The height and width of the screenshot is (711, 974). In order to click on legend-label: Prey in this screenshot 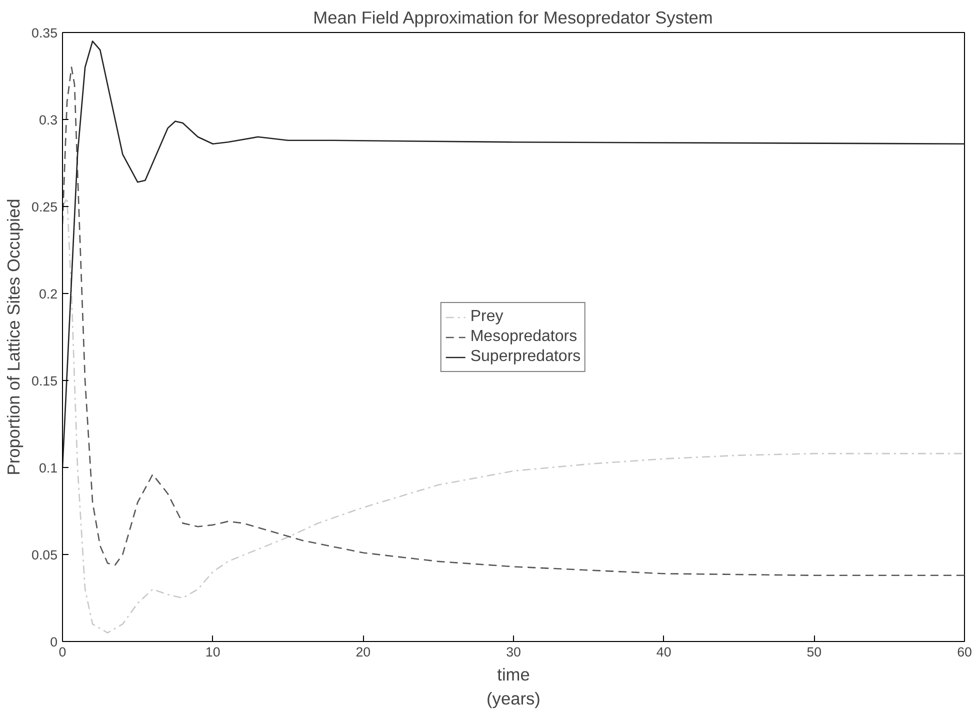, I will do `click(487, 317)`.